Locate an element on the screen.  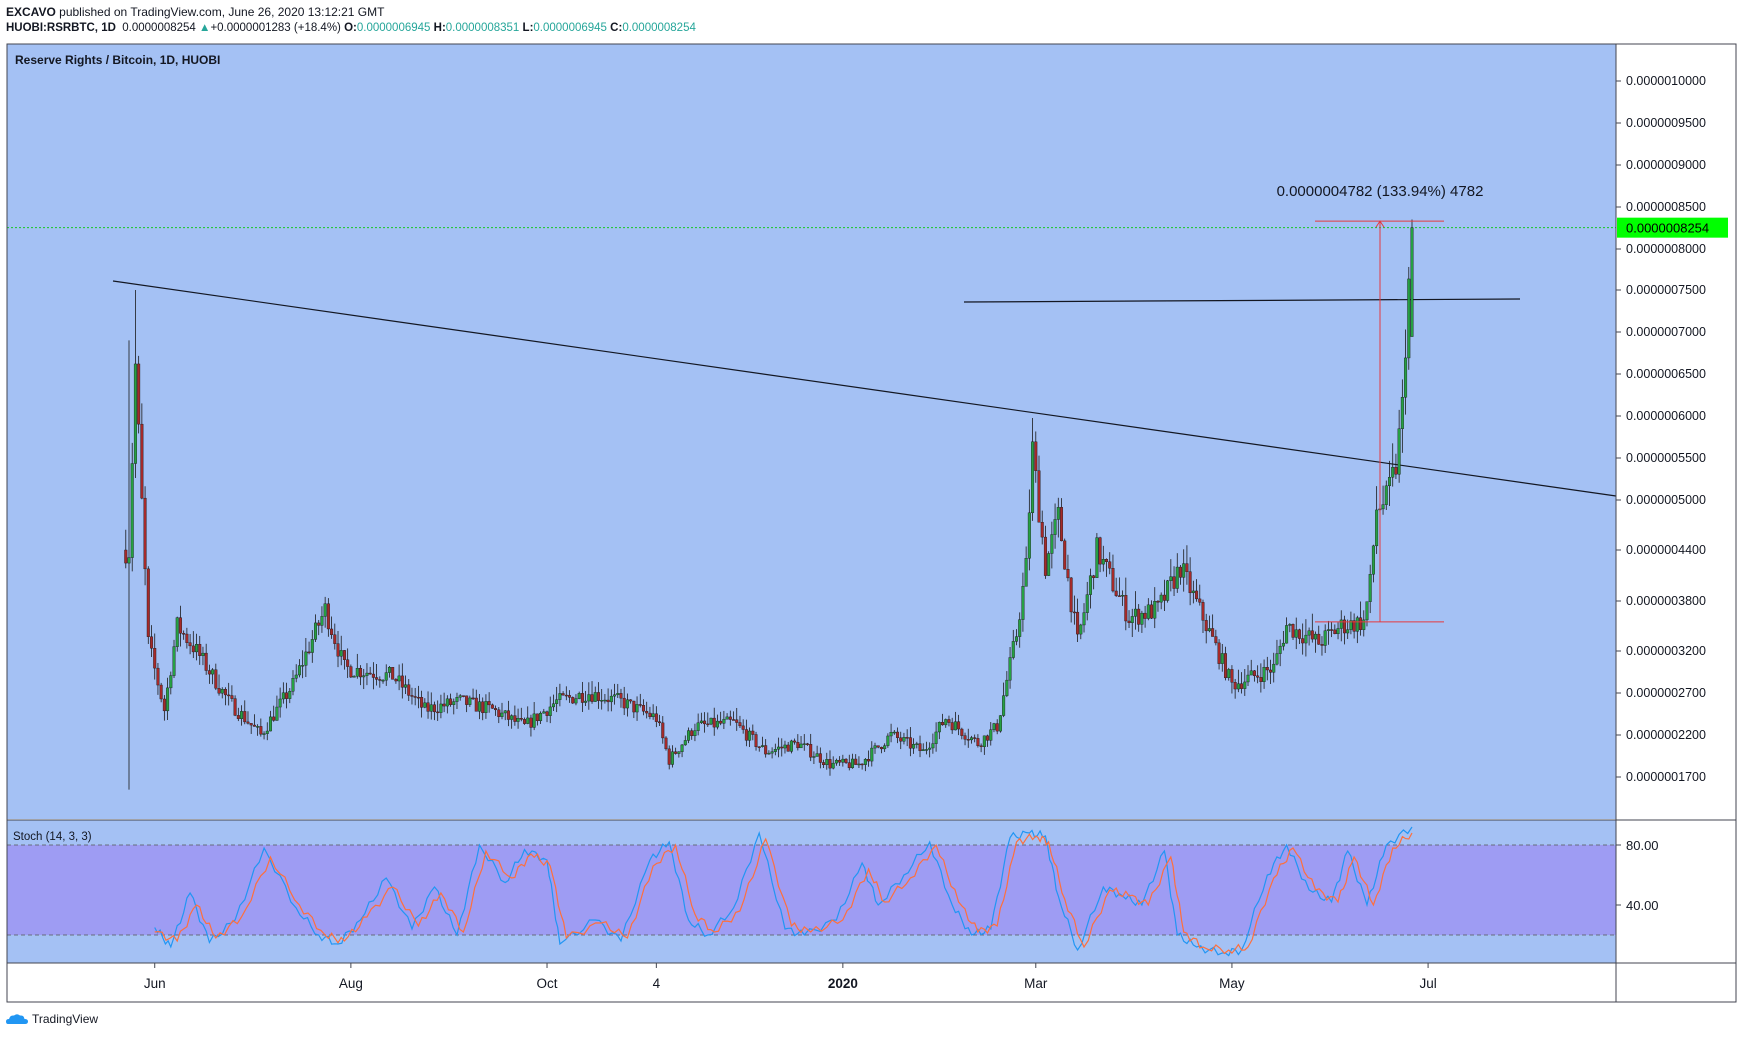
footer: TradingView is located at coordinates (52, 1019).